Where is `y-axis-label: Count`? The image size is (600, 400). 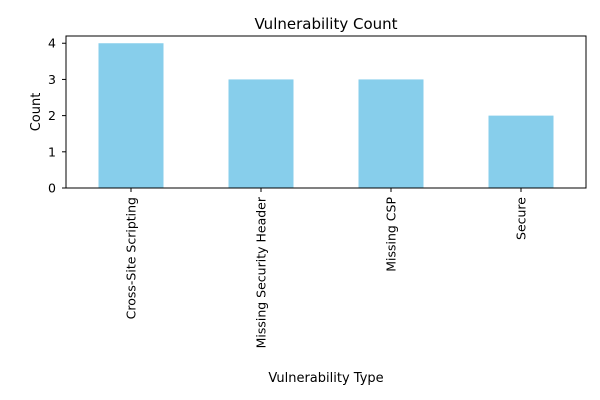 y-axis-label: Count is located at coordinates (36, 112).